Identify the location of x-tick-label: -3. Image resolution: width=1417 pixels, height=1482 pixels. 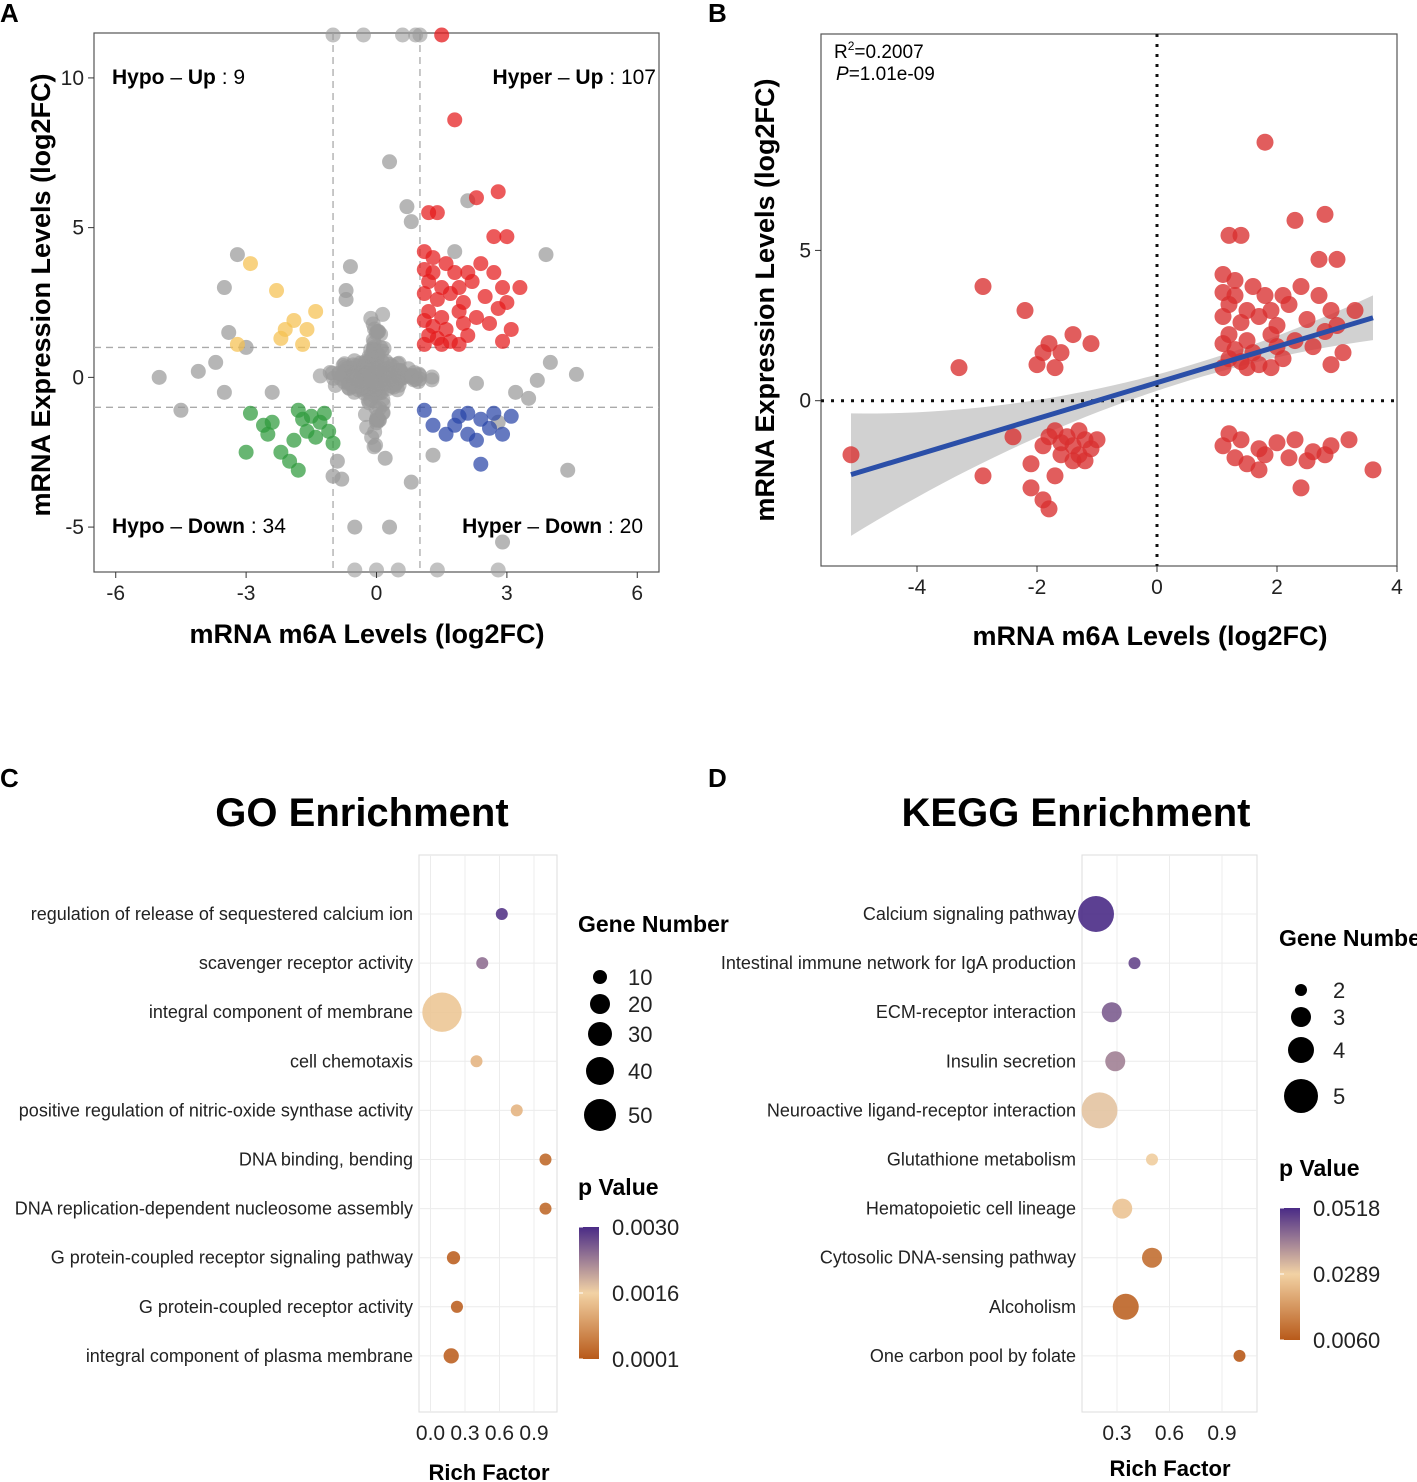
(246, 593).